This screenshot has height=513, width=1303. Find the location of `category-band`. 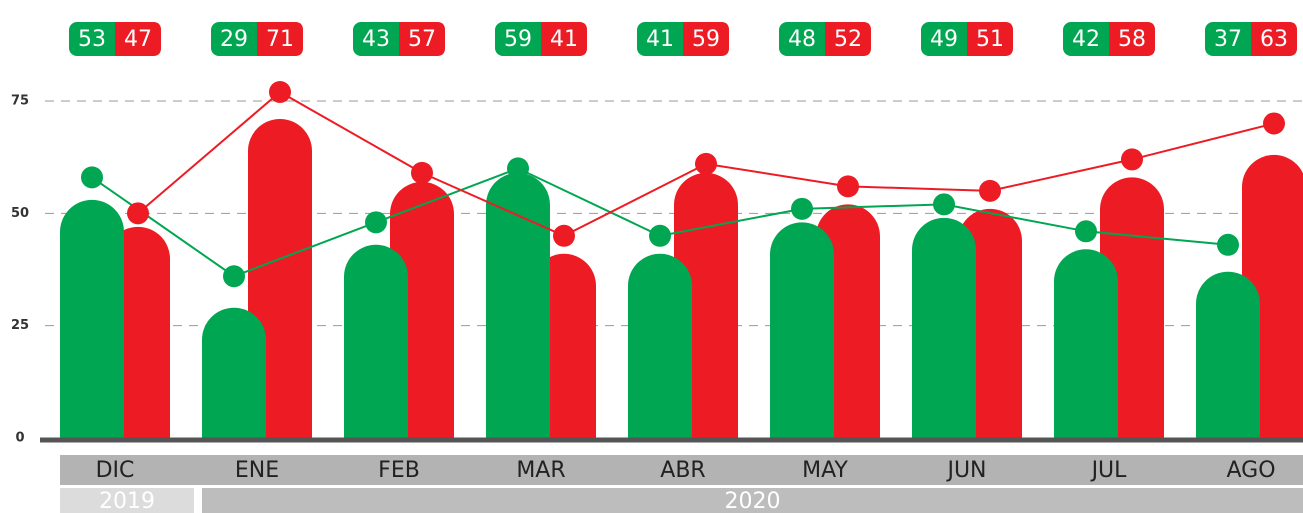

category-band is located at coordinates (681, 470).